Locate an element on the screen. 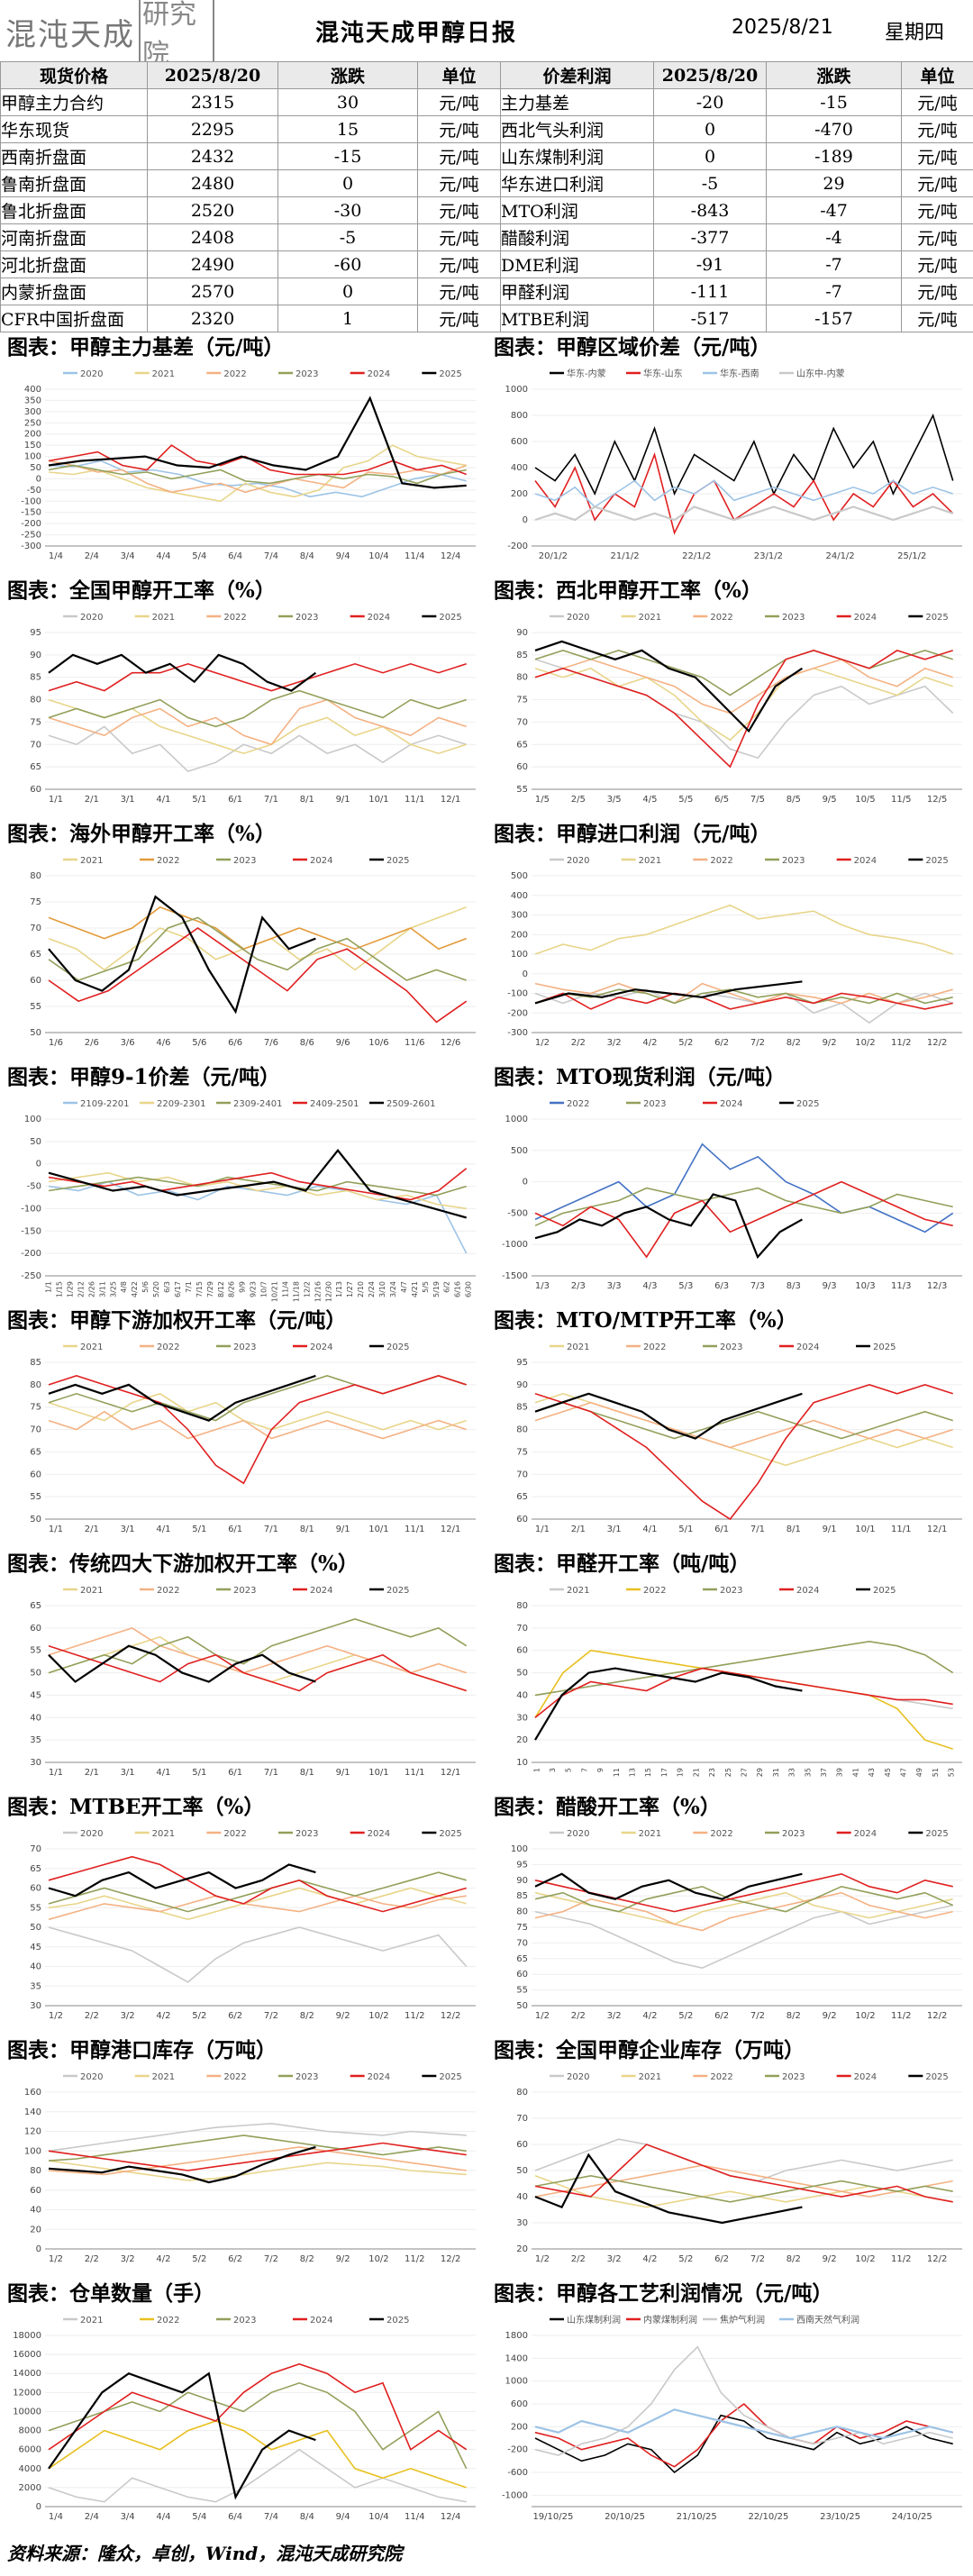 Image resolution: width=973 pixels, height=2576 pixels. table-row: 鲁北折盘面 2520 -30 元/吨 MTO利润 -843 -47 元/吨 is located at coordinates (486, 210).